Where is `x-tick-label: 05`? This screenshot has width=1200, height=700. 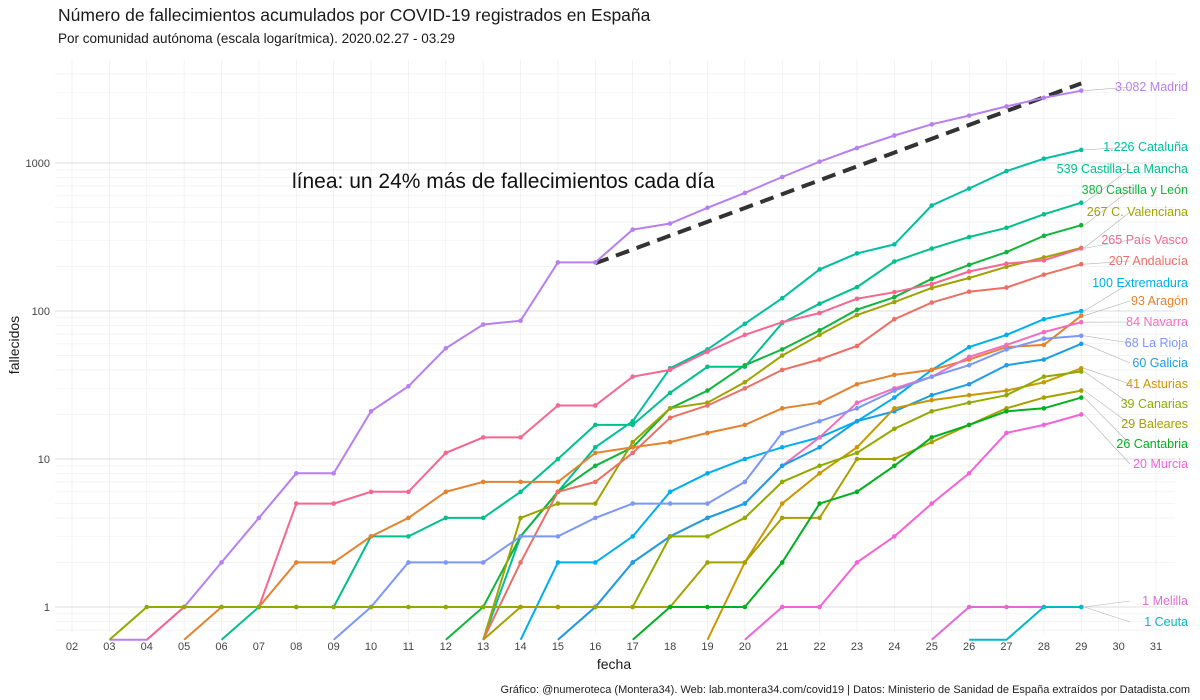
x-tick-label: 05 is located at coordinates (184, 647).